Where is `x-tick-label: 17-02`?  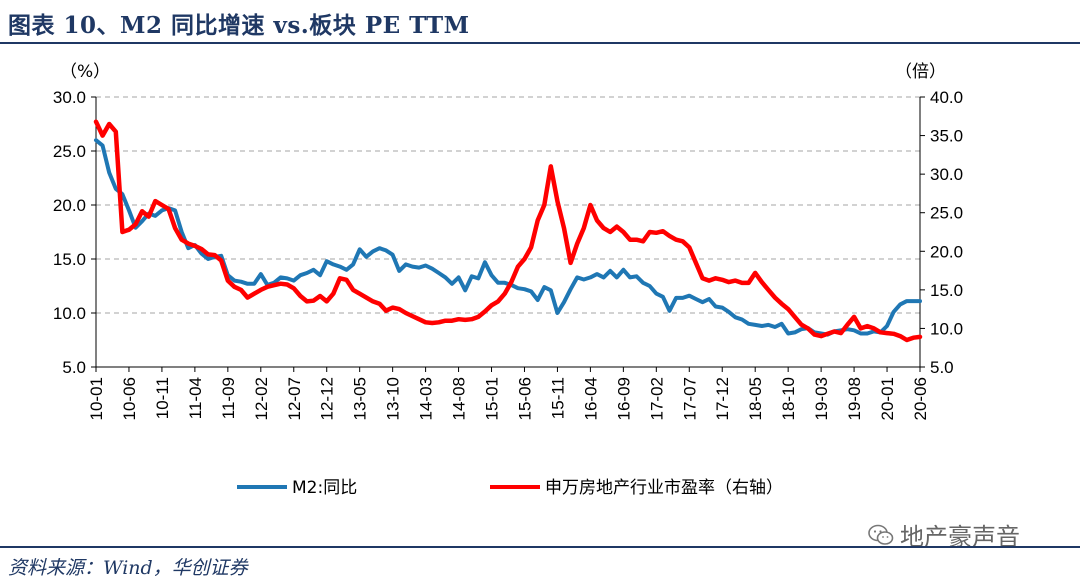
x-tick-label: 17-02 is located at coordinates (656, 398).